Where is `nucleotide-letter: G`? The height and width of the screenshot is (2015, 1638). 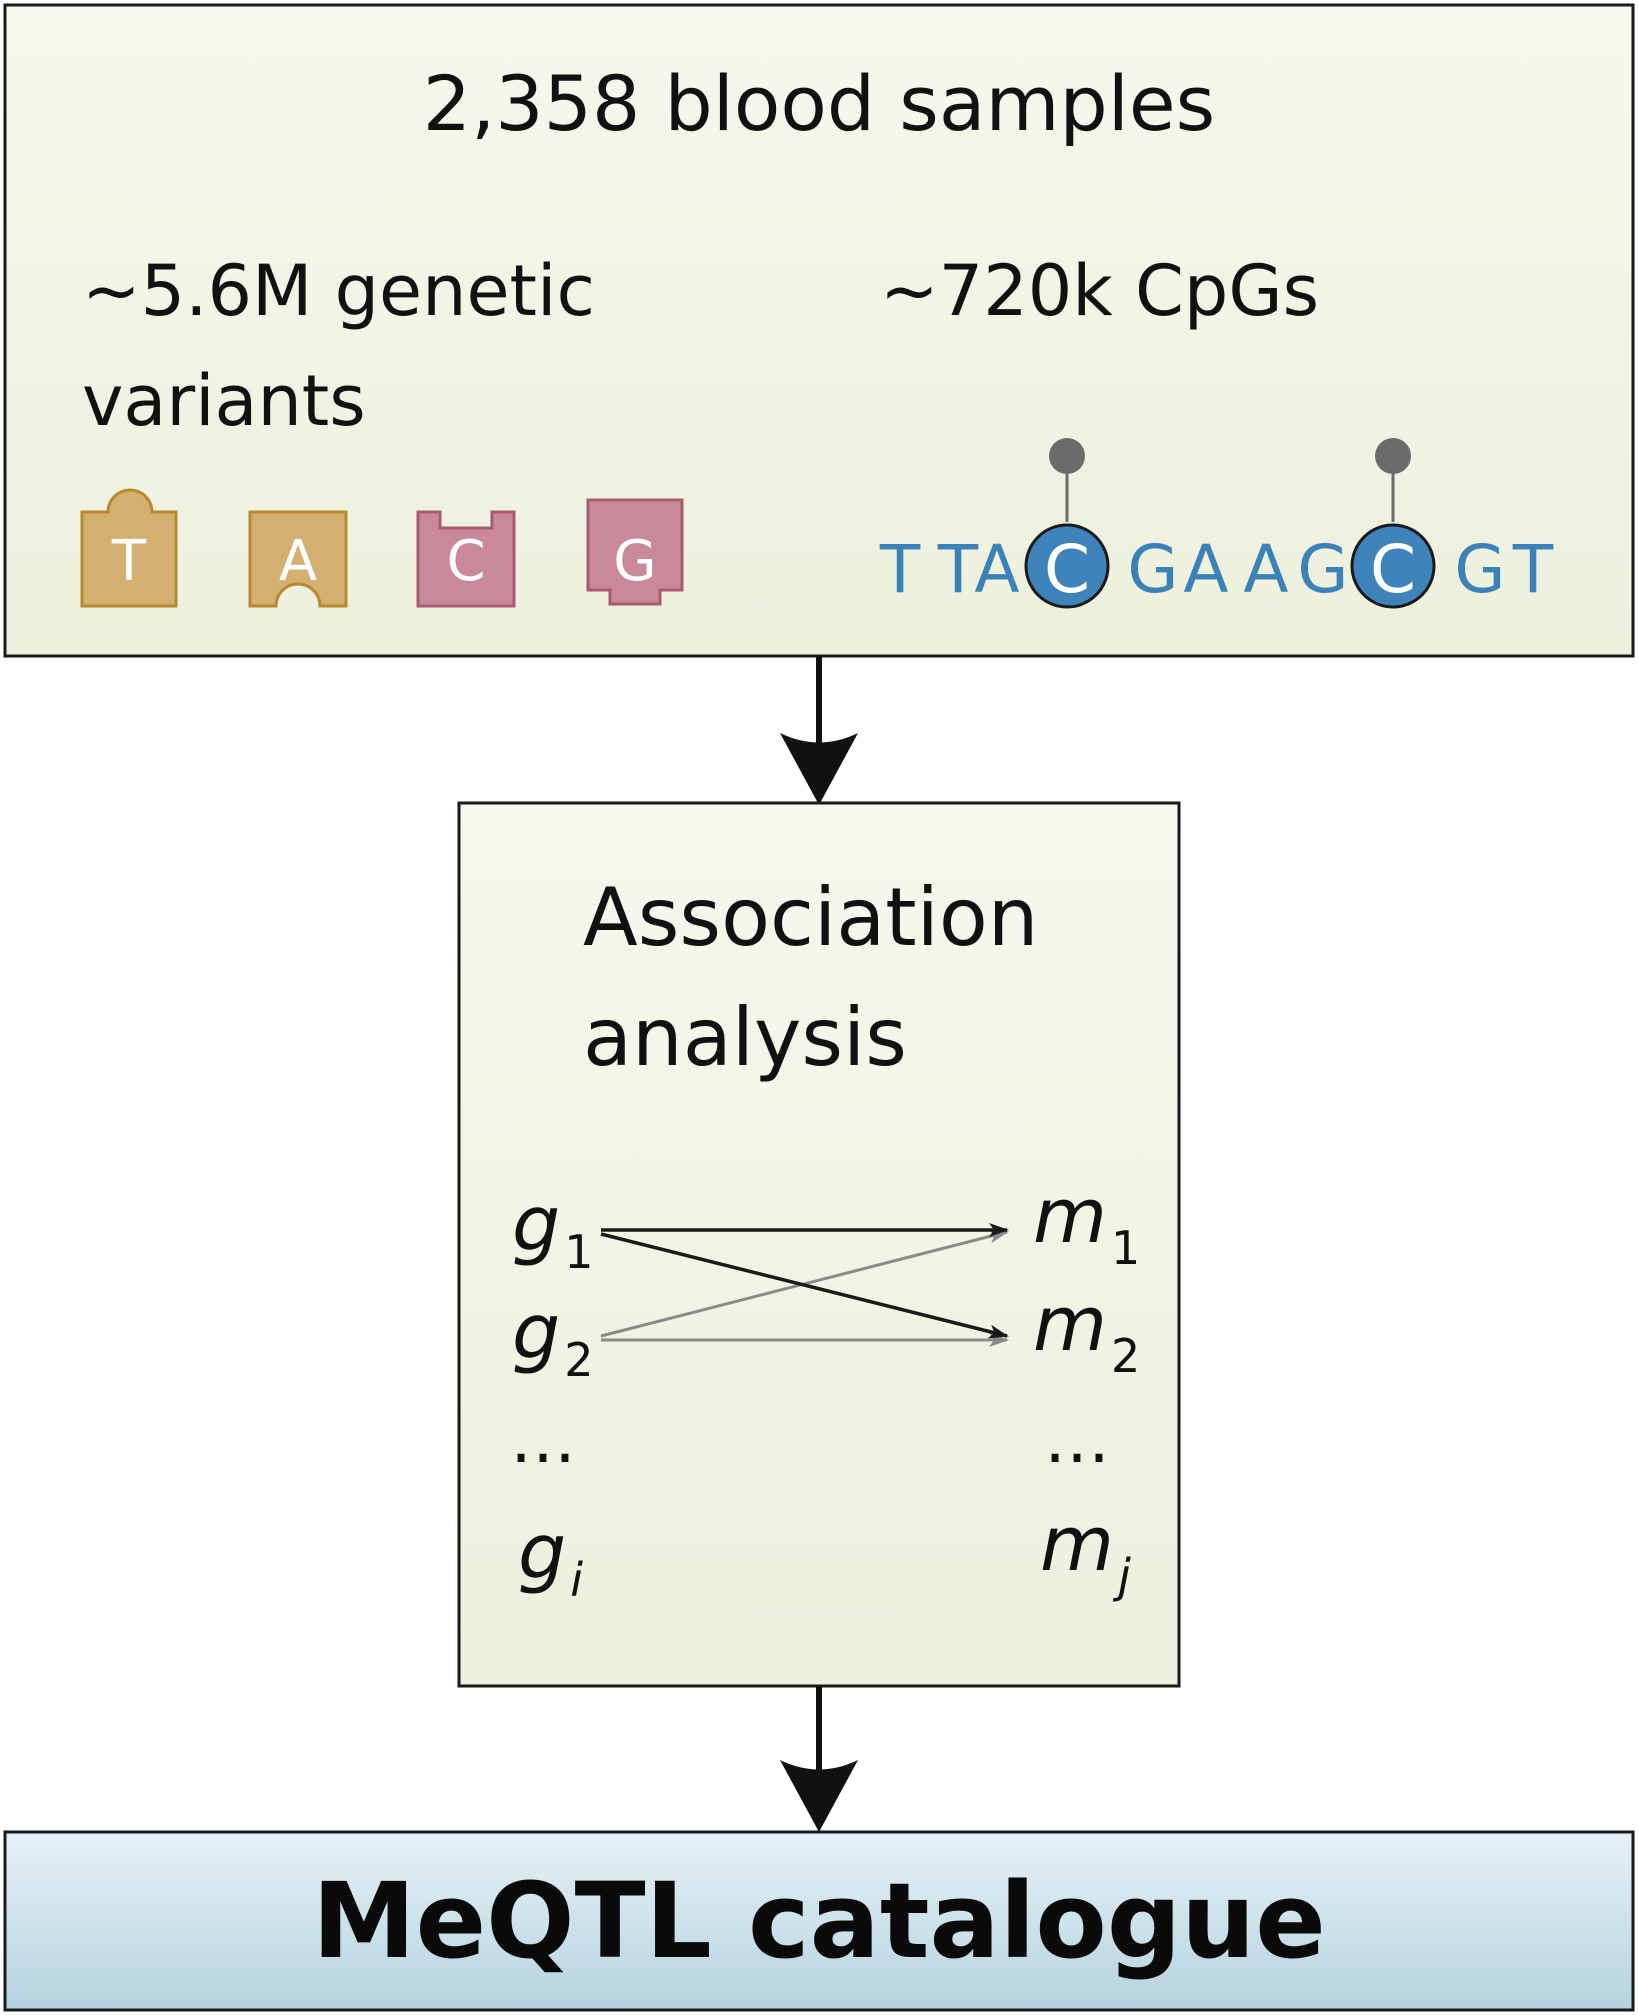
nucleotide-letter: G is located at coordinates (634, 561).